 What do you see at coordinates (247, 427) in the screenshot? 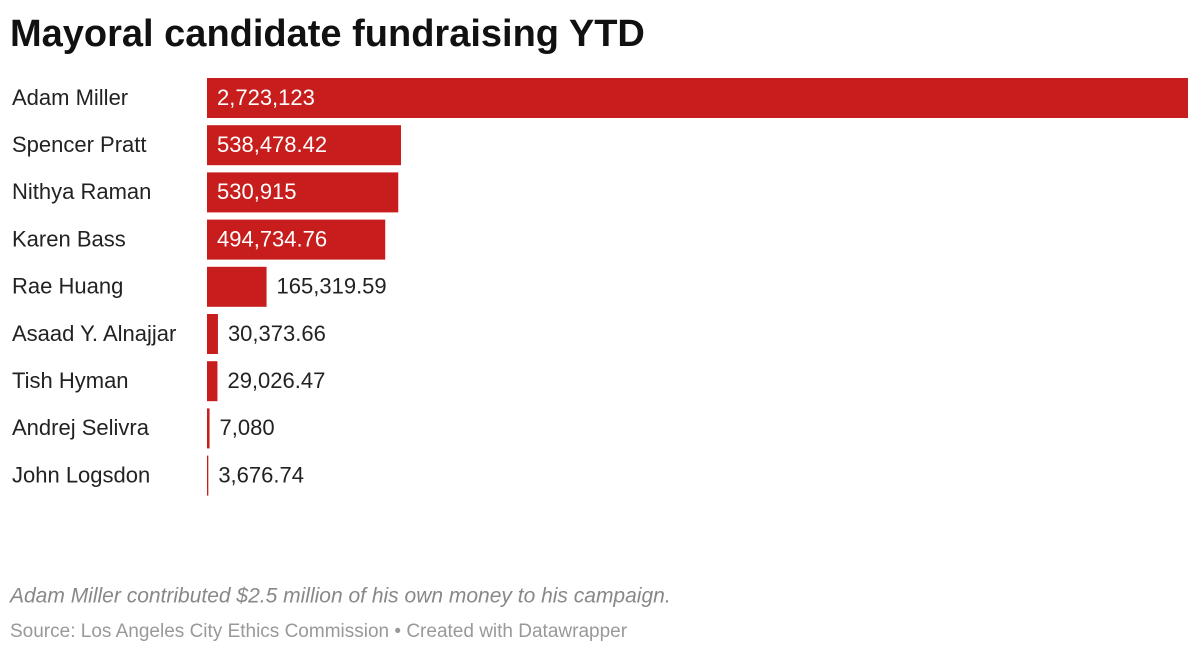
I see `value-label: 7,080` at bounding box center [247, 427].